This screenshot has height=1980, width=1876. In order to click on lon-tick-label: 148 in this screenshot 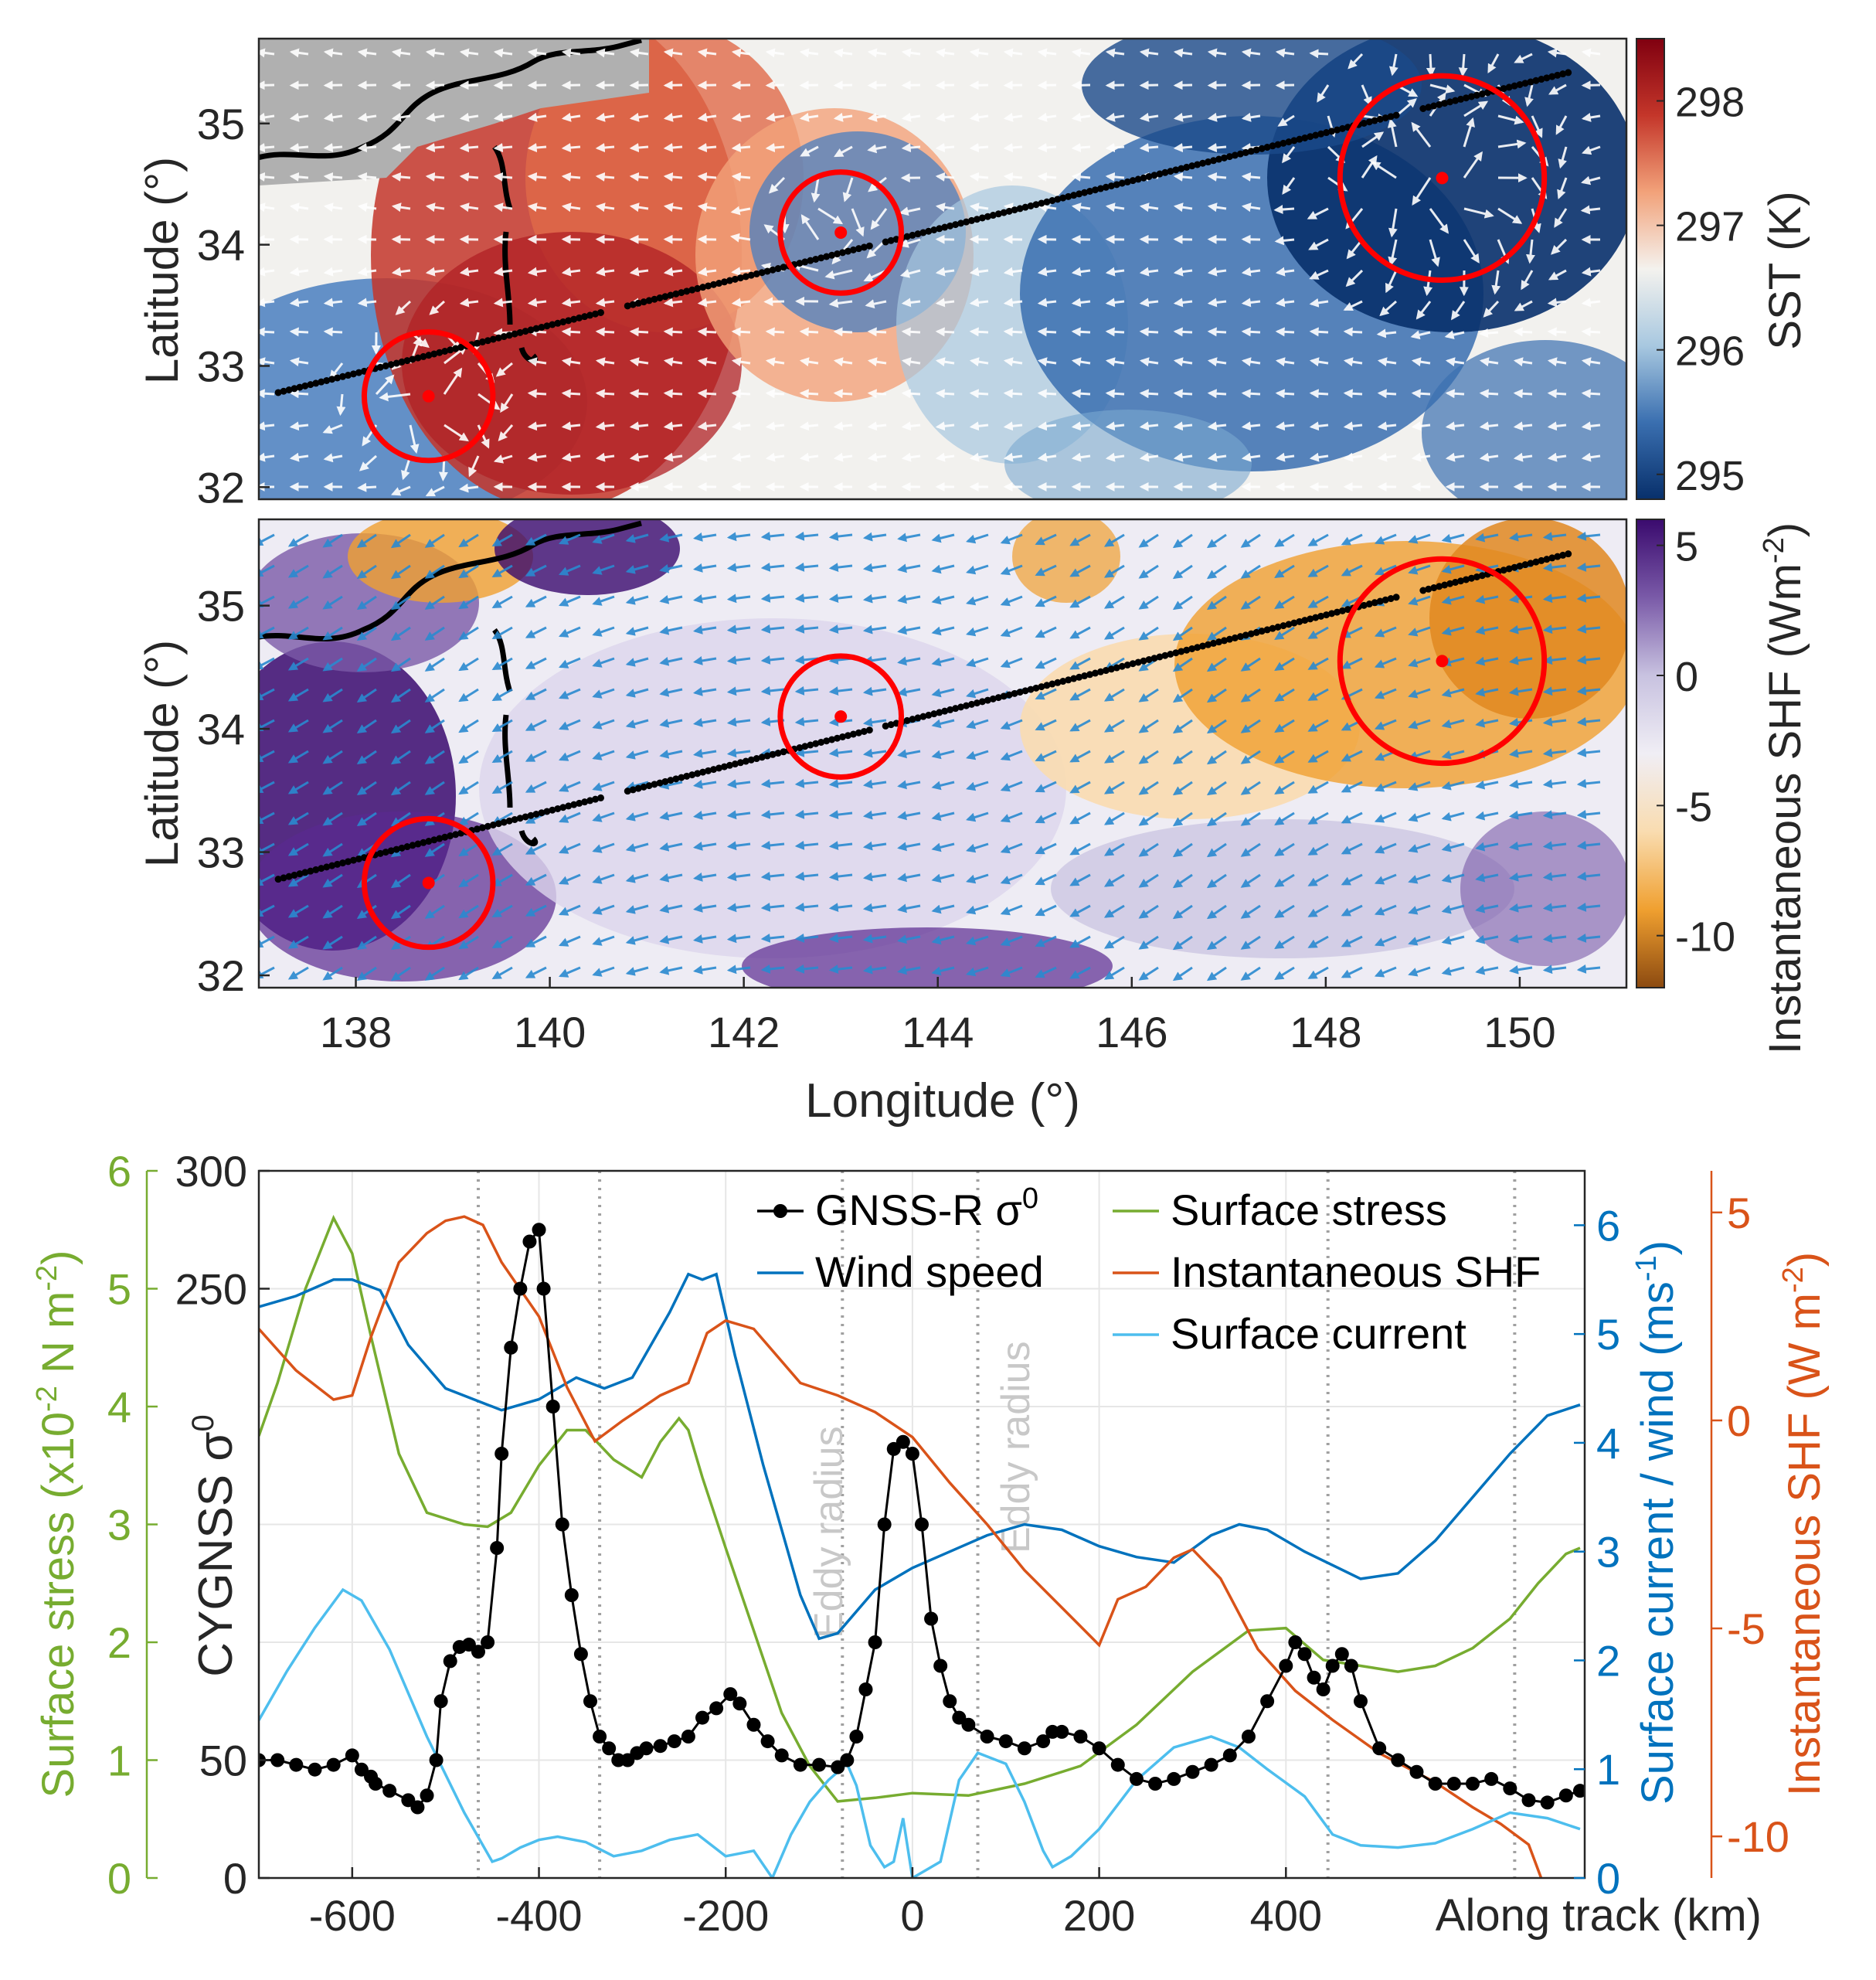, I will do `click(1326, 1032)`.